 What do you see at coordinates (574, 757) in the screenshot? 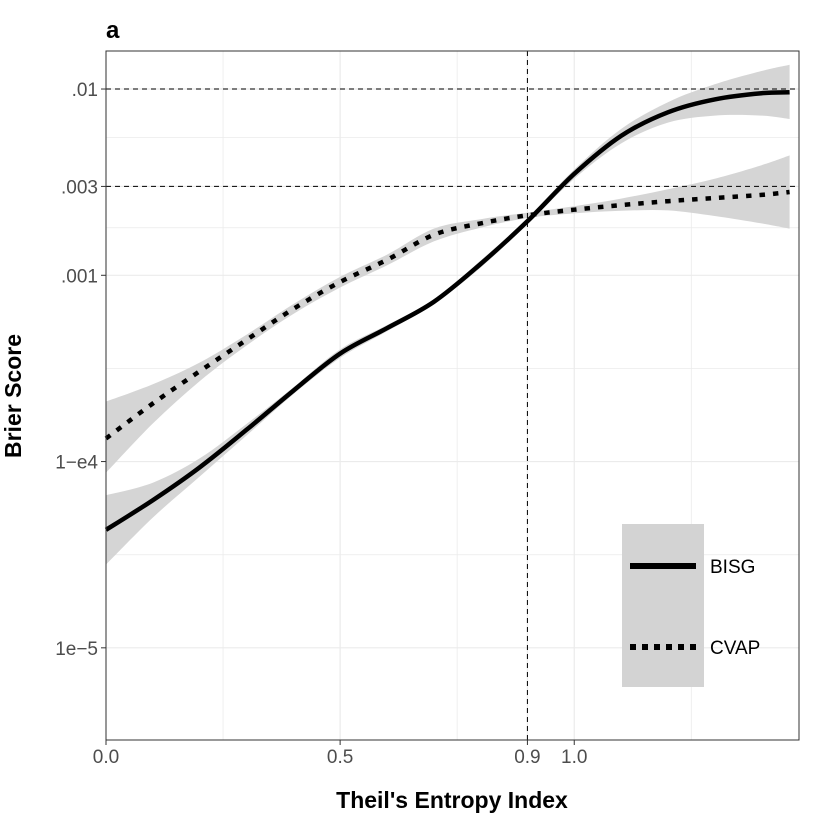
I see `x-tick-label-3: 1.0` at bounding box center [574, 757].